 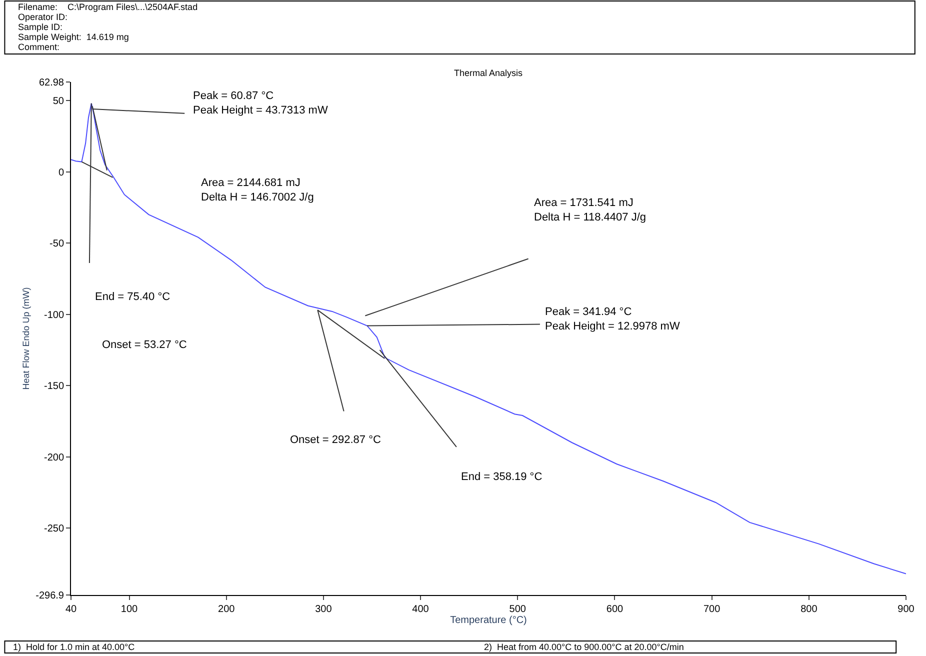 I want to click on text: Sample Weight: 14.619 mg, so click(x=73, y=37).